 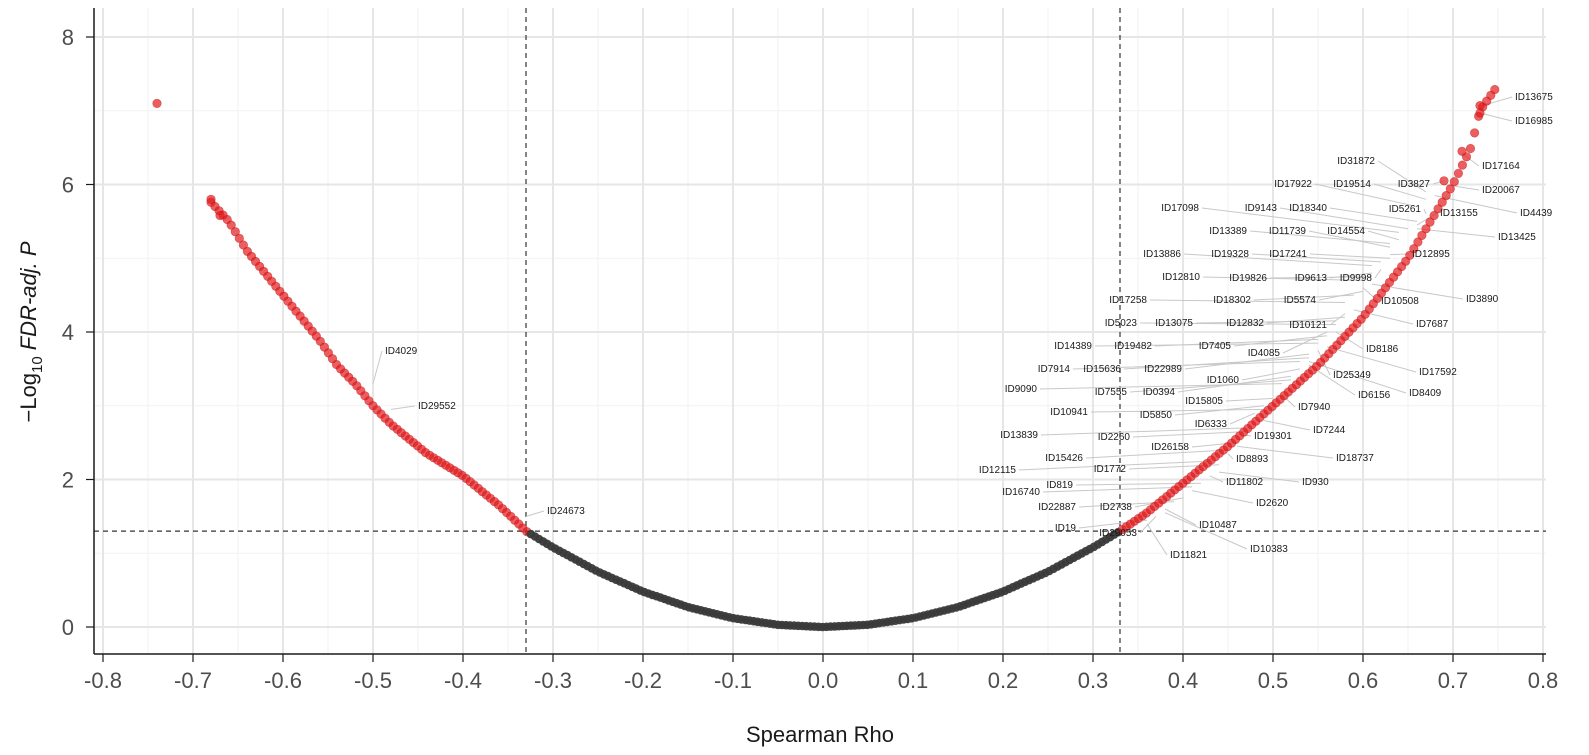 What do you see at coordinates (1431, 254) in the screenshot?
I see `point-label: ID12895` at bounding box center [1431, 254].